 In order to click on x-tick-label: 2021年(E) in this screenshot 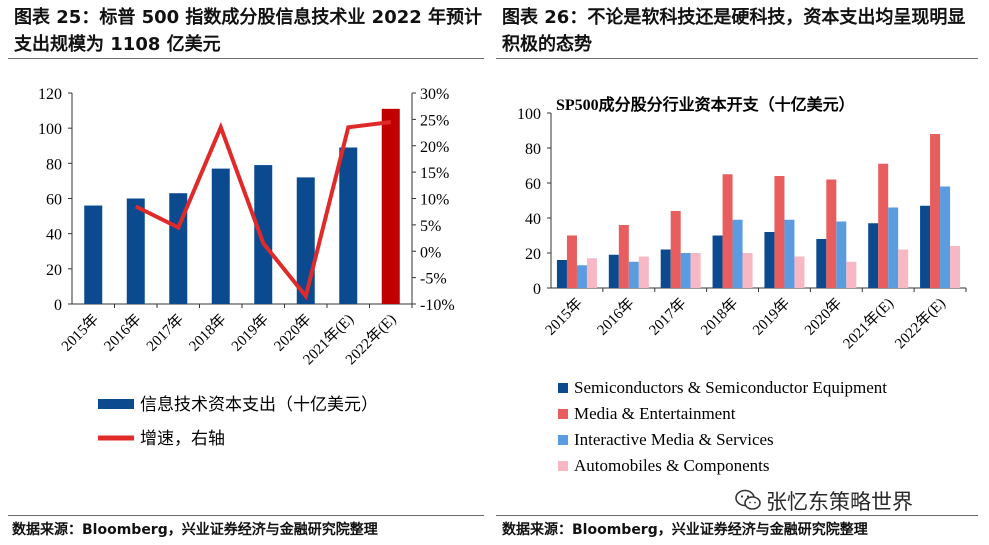, I will do `click(868, 323)`.